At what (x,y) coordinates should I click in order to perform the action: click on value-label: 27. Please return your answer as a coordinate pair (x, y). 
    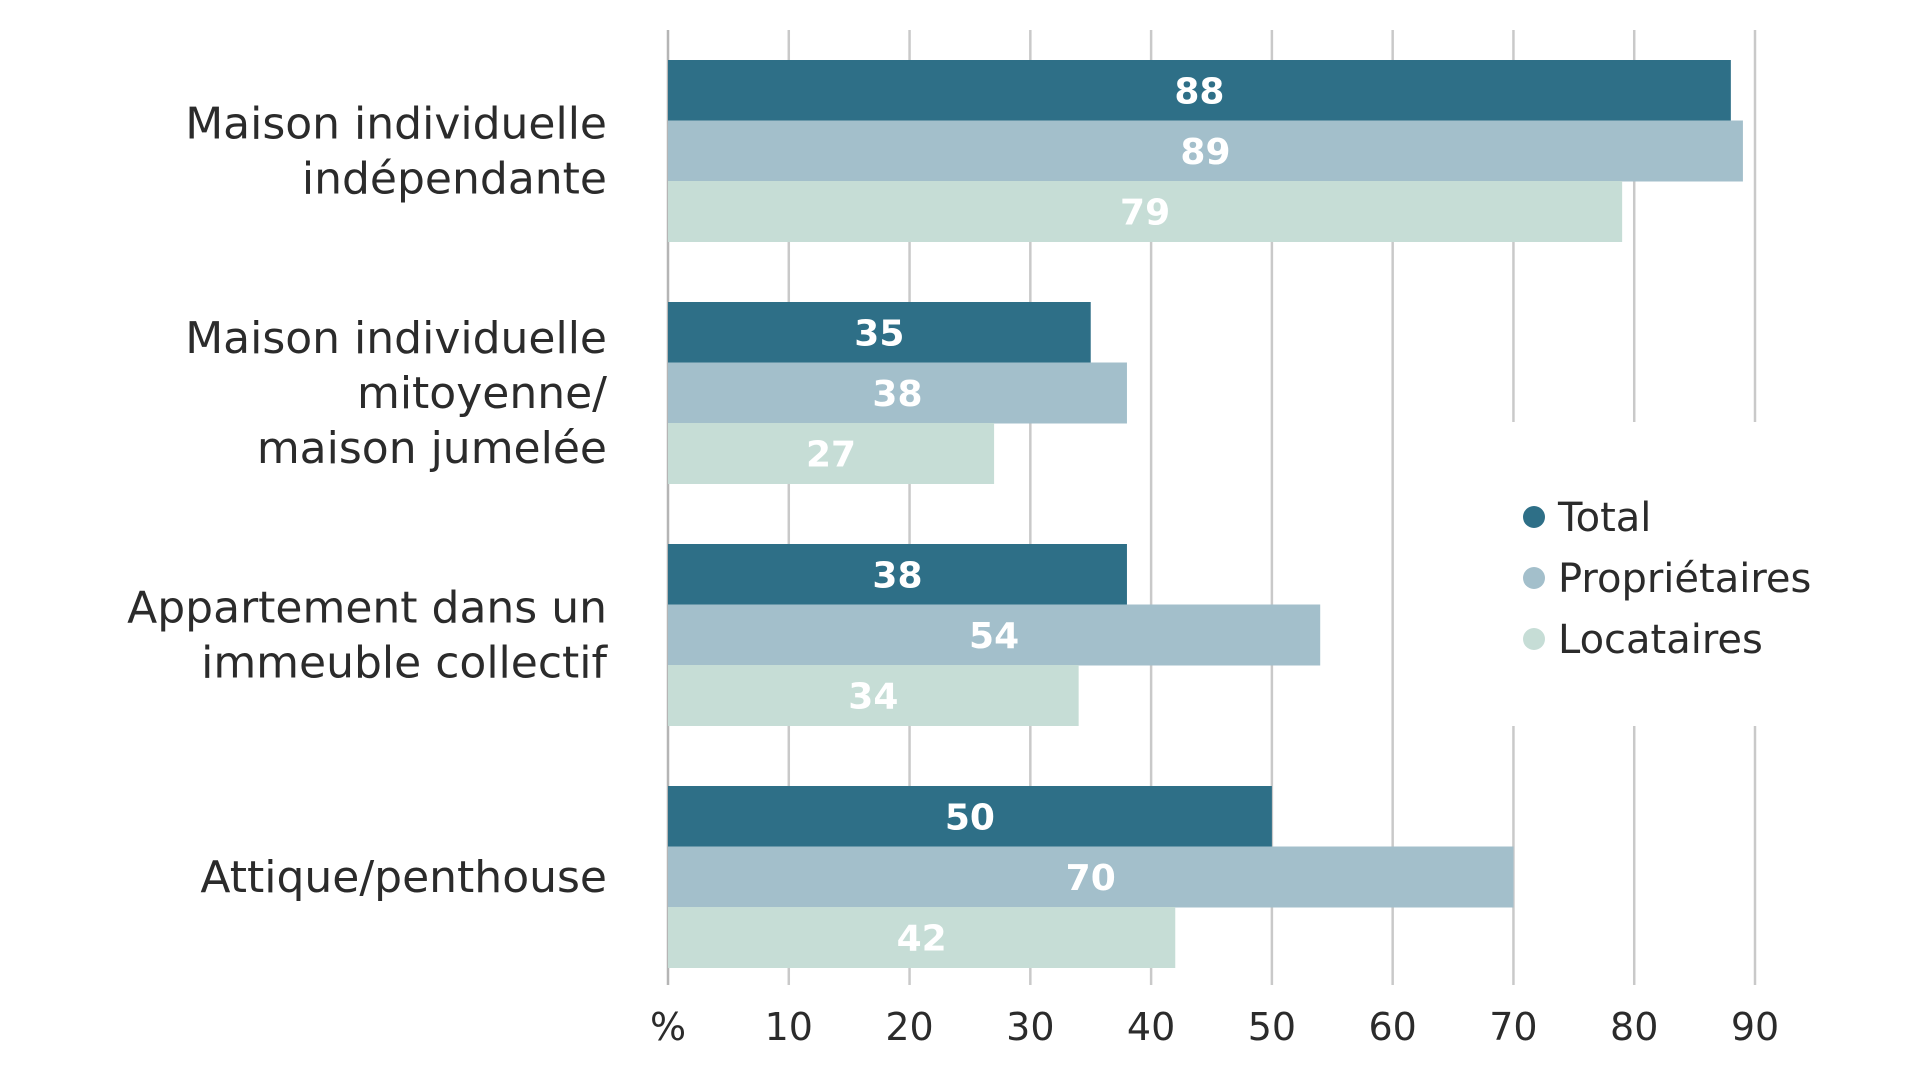
    Looking at the image, I should click on (831, 454).